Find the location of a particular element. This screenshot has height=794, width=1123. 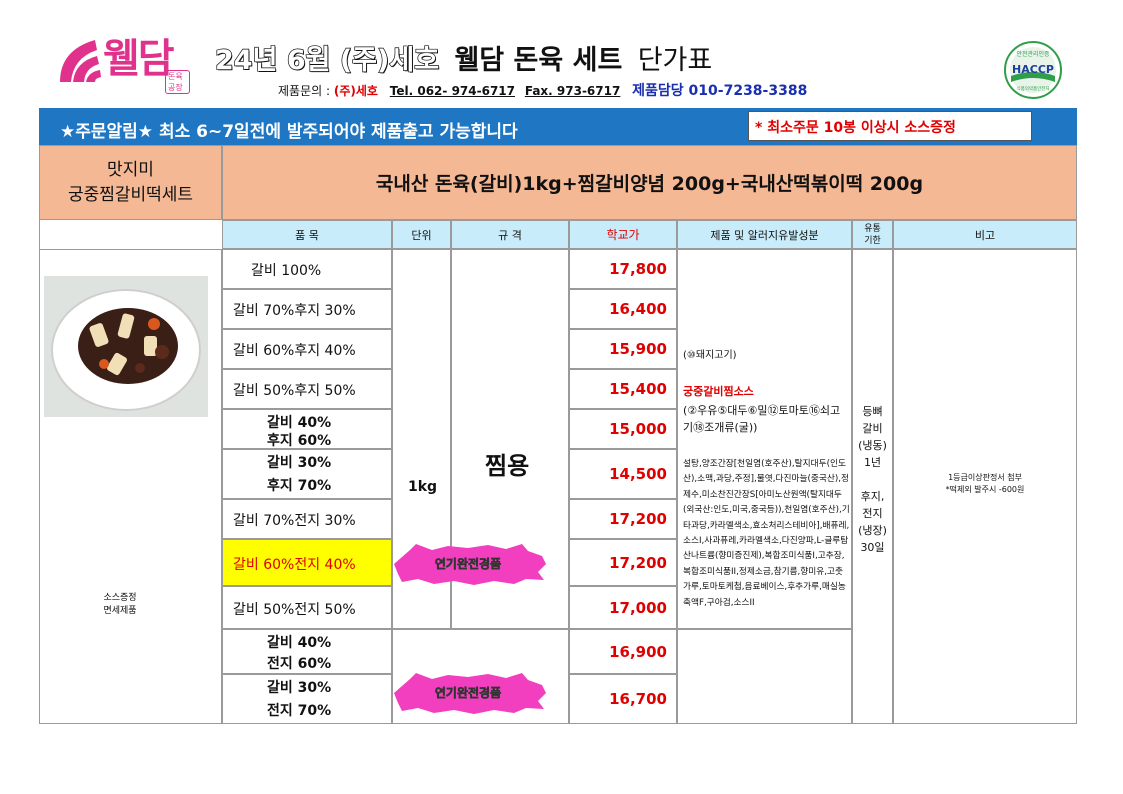

unit-spec-lower-cell is located at coordinates (480, 676).